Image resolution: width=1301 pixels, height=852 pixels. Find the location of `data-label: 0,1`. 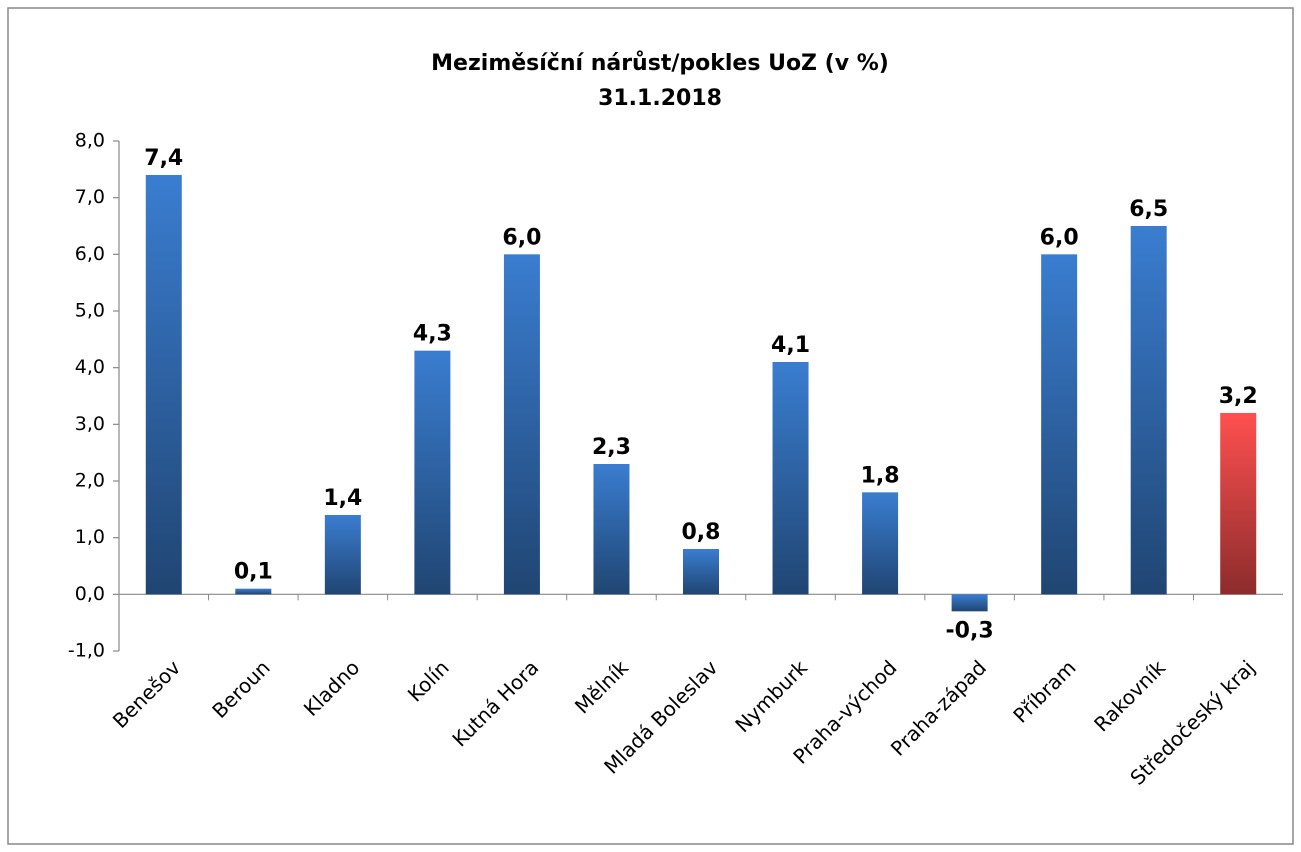

data-label: 0,1 is located at coordinates (253, 572).